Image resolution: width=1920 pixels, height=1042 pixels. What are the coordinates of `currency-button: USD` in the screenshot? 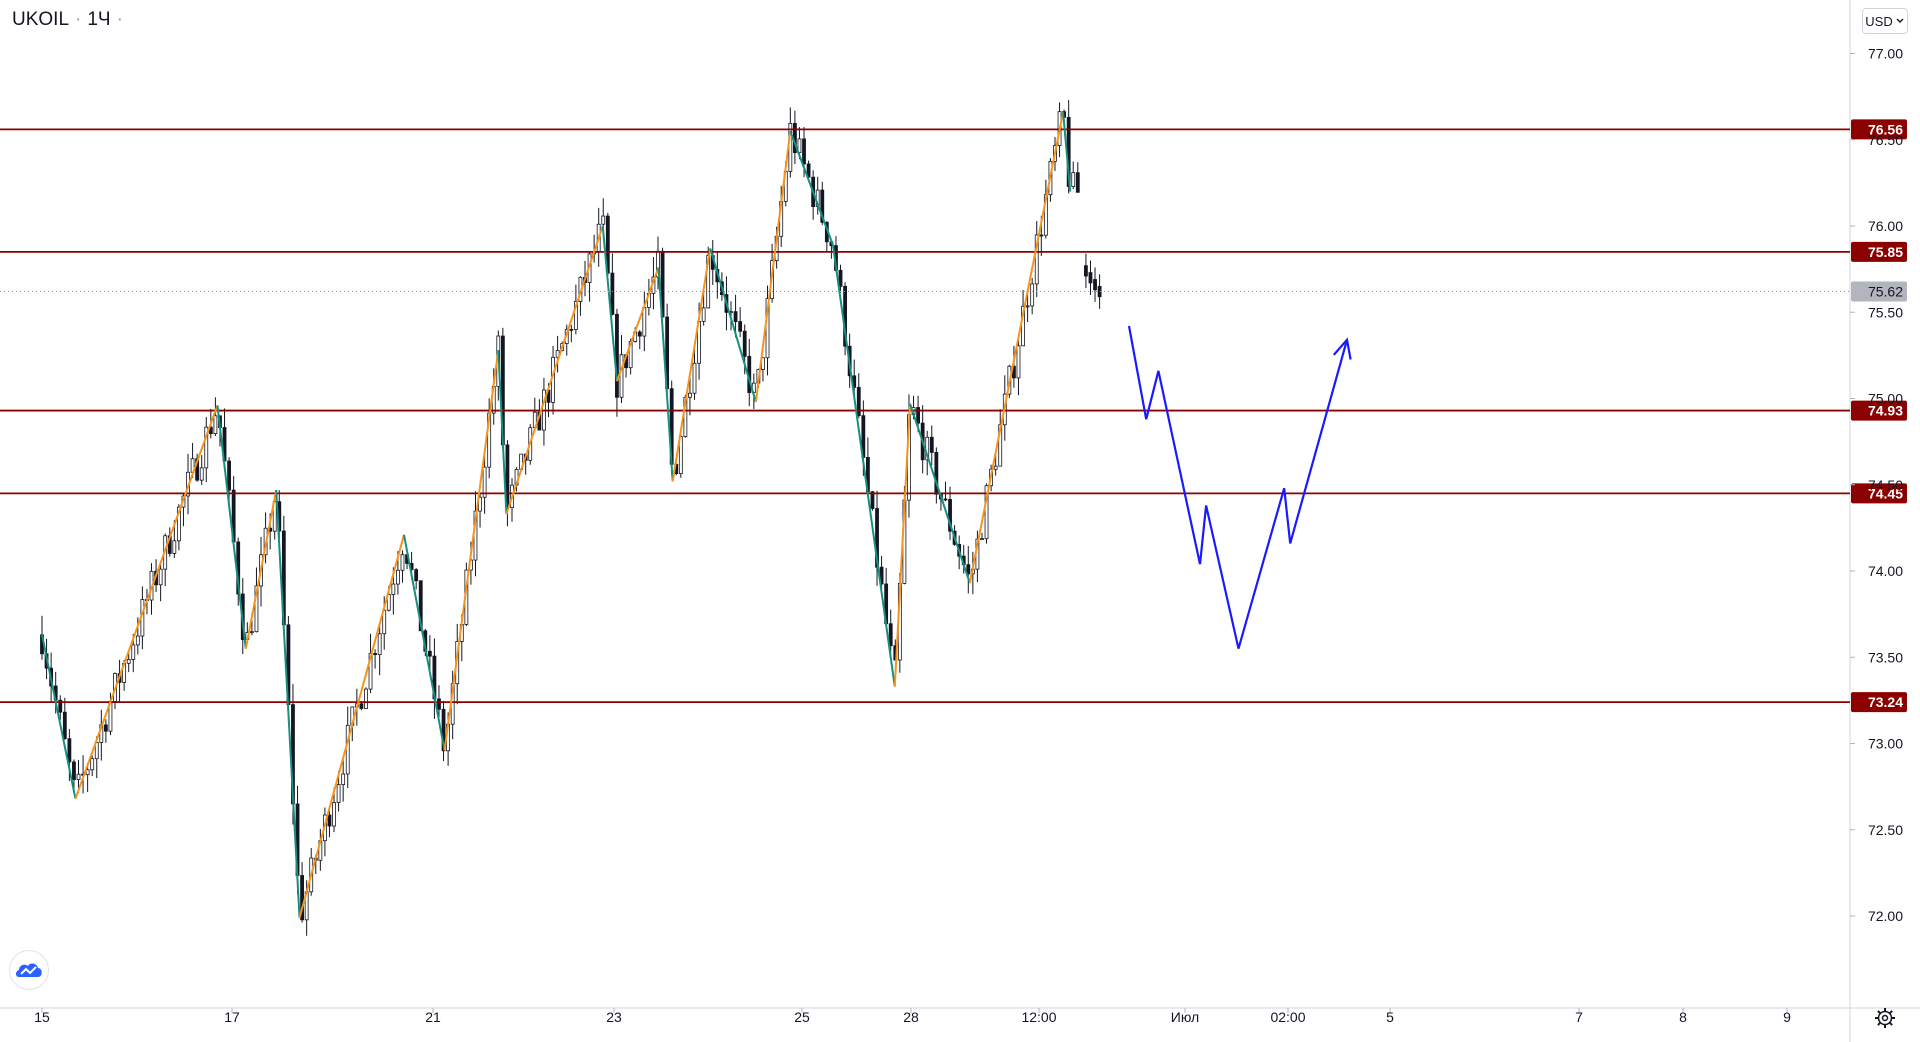 It's located at (1885, 21).